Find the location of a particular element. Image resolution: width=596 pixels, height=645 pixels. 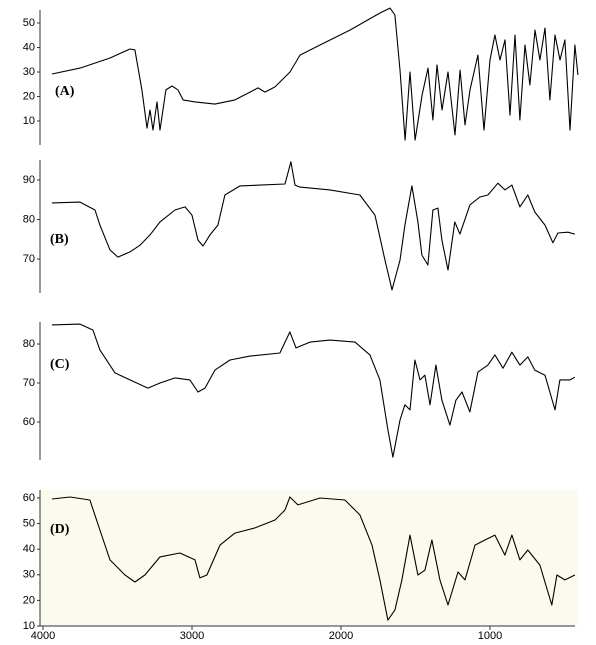

y-tick-label: 90 is located at coordinates (29, 180).